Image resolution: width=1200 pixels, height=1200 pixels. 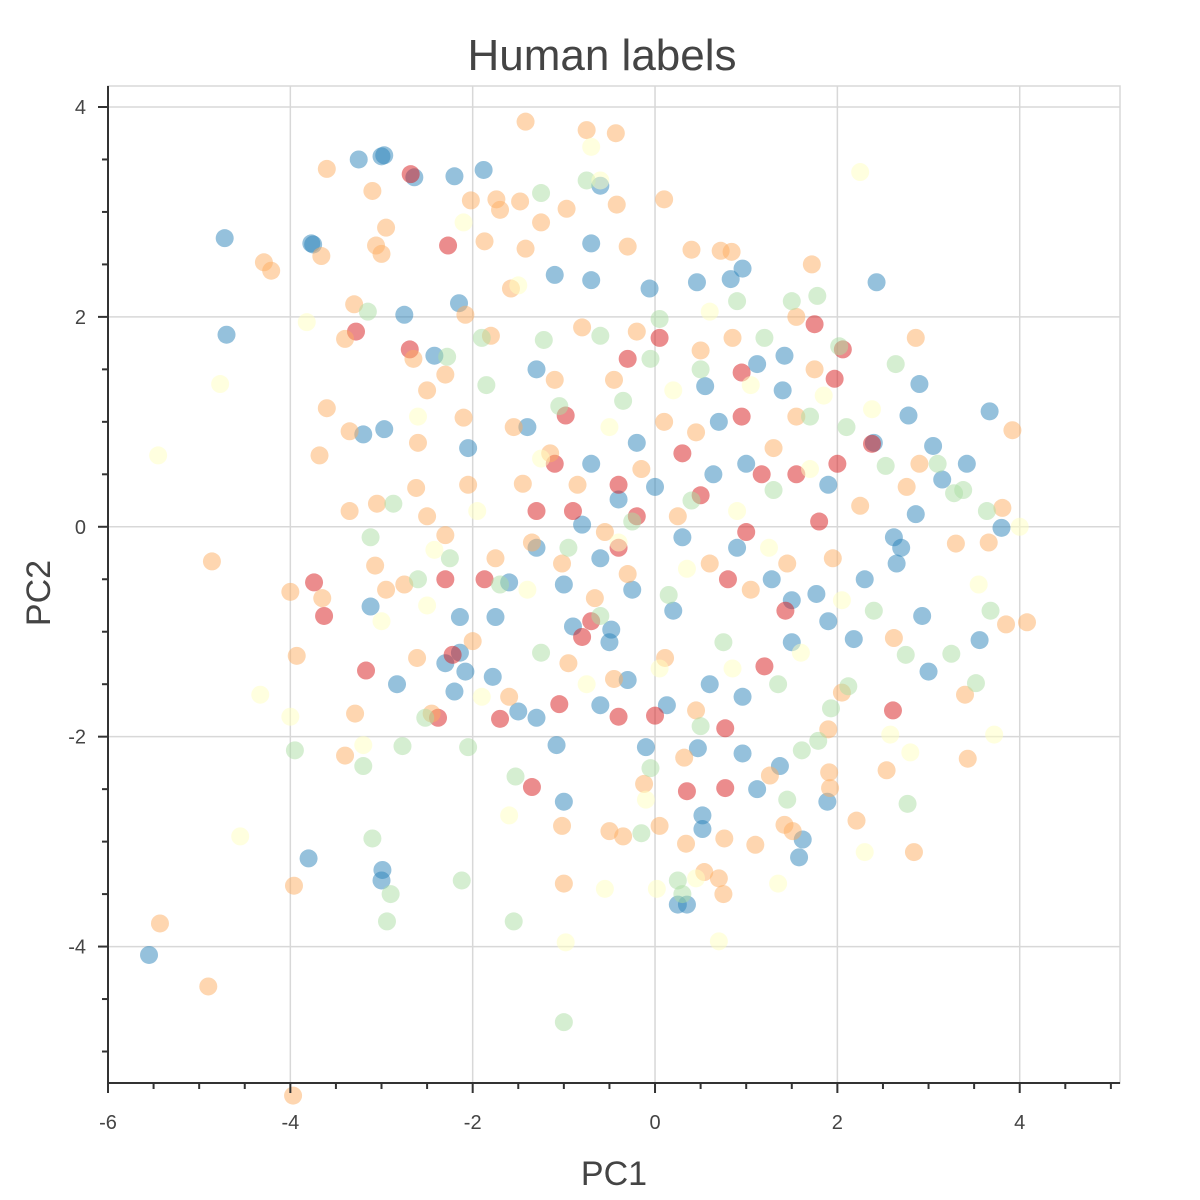 What do you see at coordinates (601, 55) in the screenshot?
I see `chart-title: Human labels` at bounding box center [601, 55].